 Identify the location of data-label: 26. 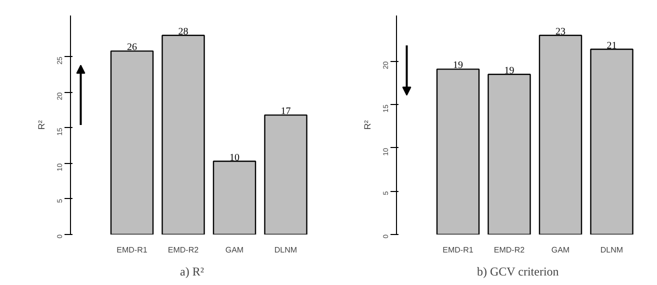
(132, 48).